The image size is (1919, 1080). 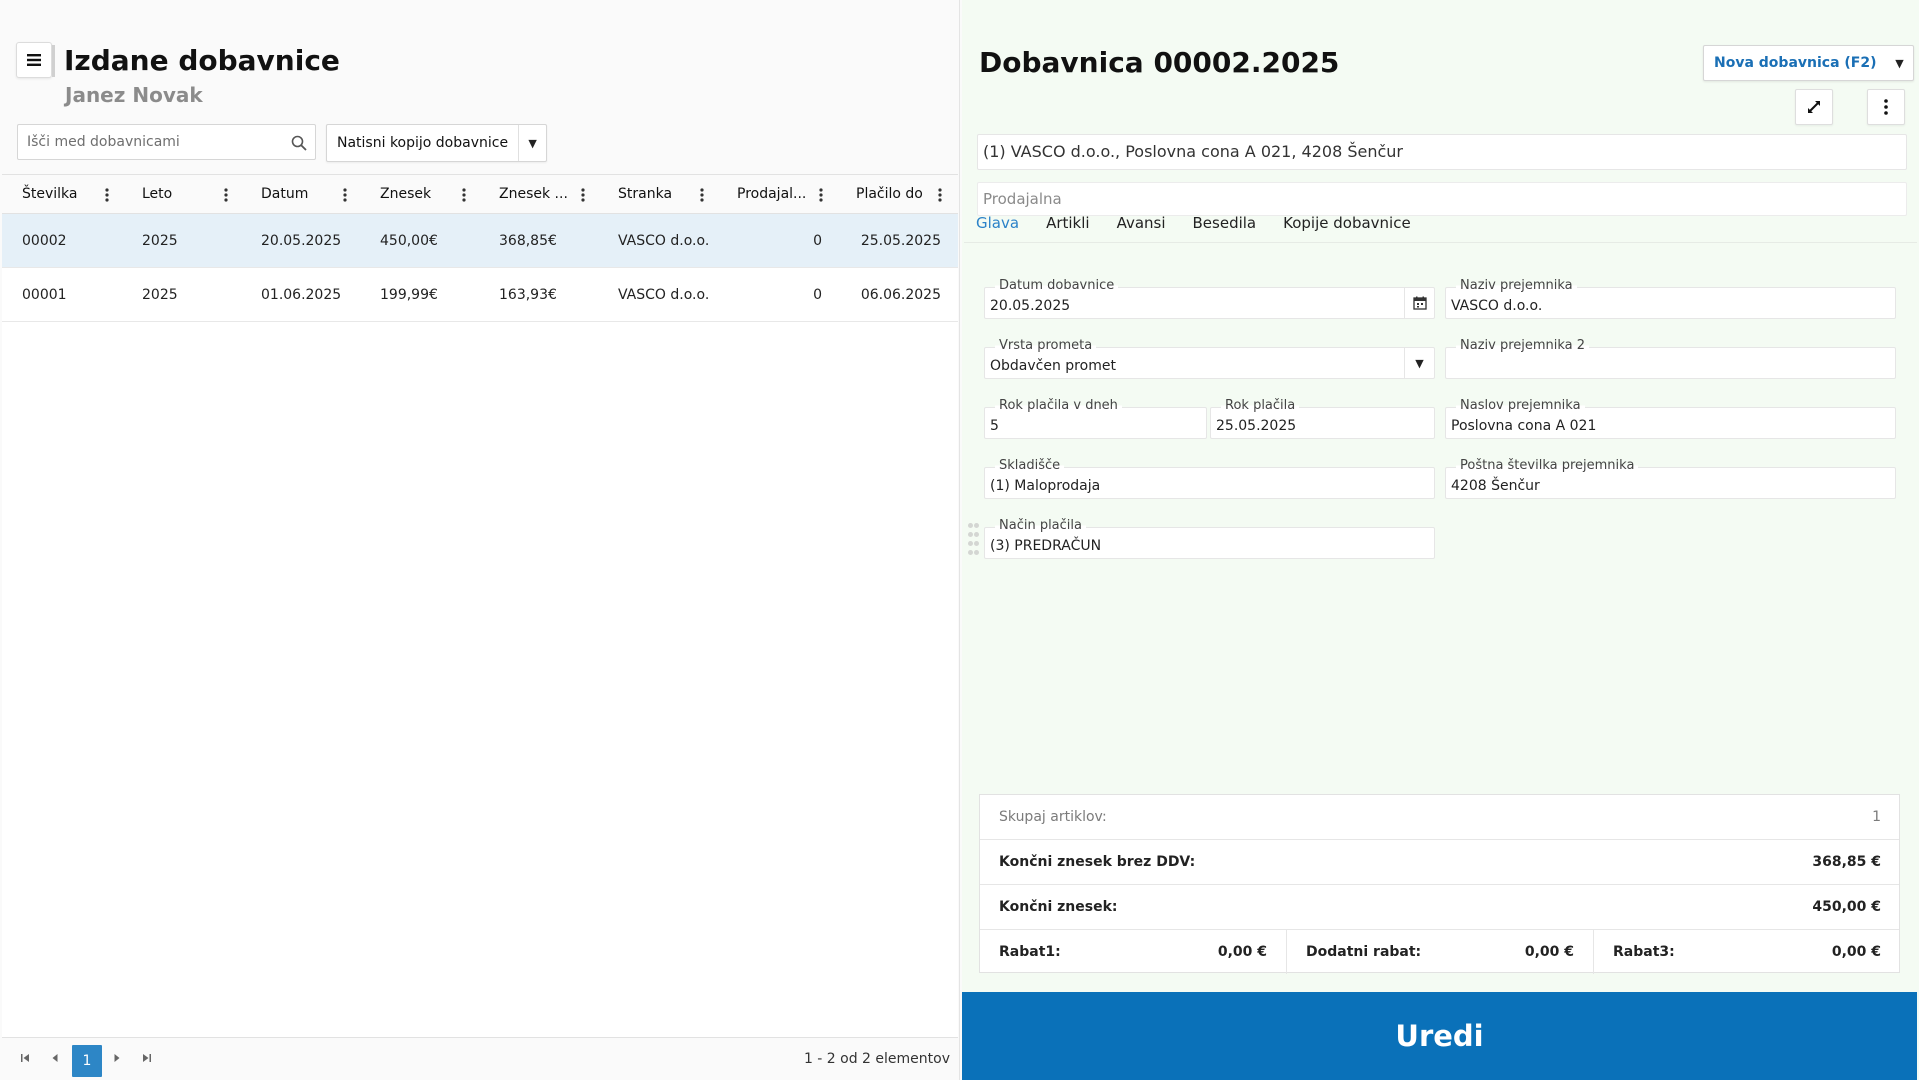 What do you see at coordinates (1209, 358) in the screenshot?
I see `transaction-type-select: Vrsta prometa Obdavčen promet ▼` at bounding box center [1209, 358].